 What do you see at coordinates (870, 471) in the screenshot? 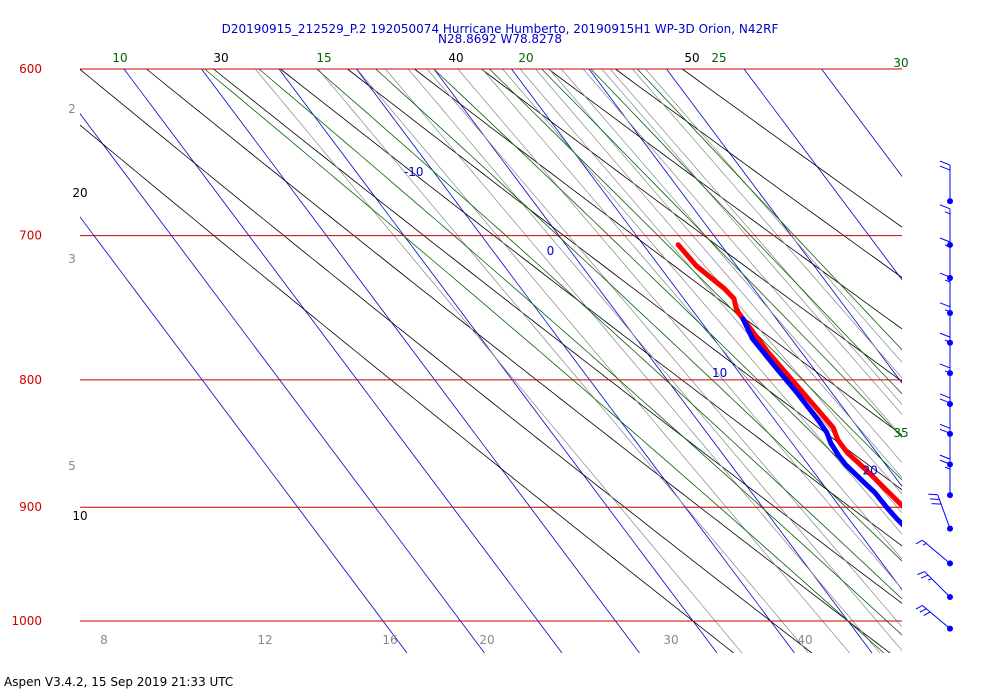
I see `isotherm-label: 20` at bounding box center [870, 471].